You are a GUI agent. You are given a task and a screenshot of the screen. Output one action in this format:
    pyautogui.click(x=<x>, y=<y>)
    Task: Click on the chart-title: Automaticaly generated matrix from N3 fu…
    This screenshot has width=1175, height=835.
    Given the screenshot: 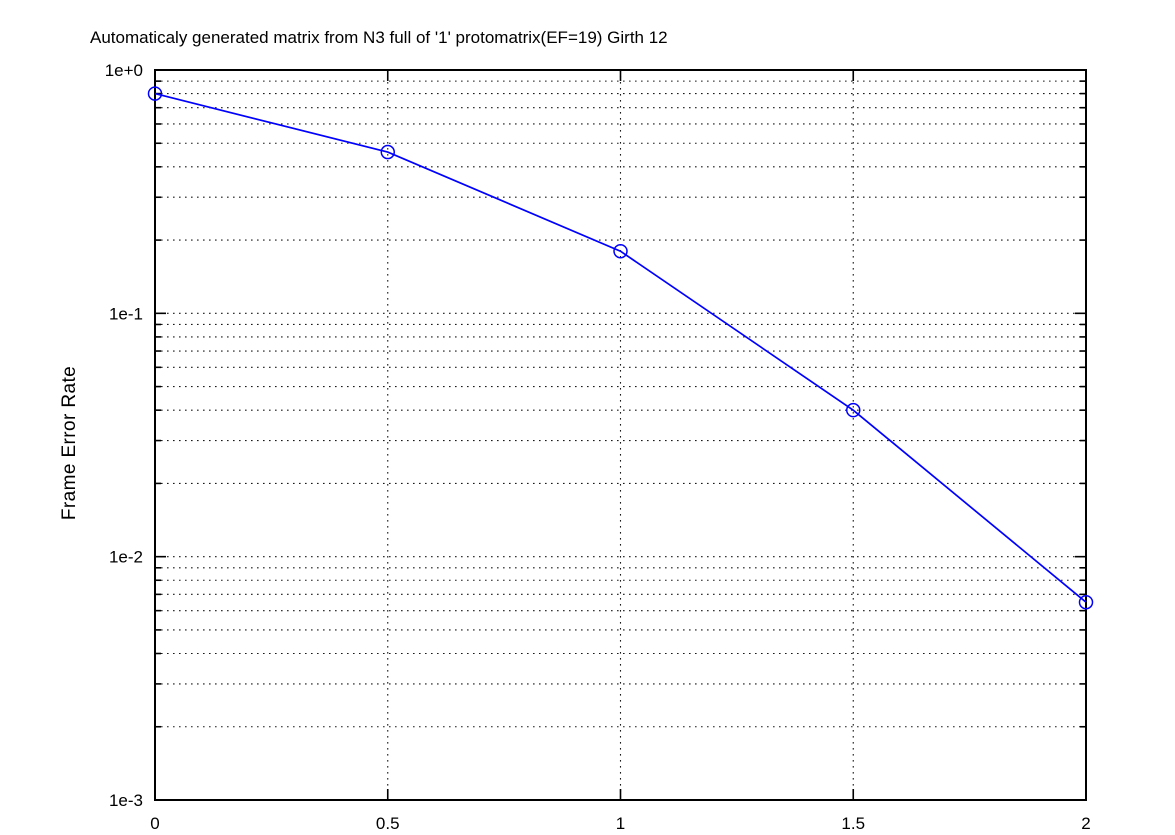 What is the action you would take?
    pyautogui.click(x=379, y=37)
    